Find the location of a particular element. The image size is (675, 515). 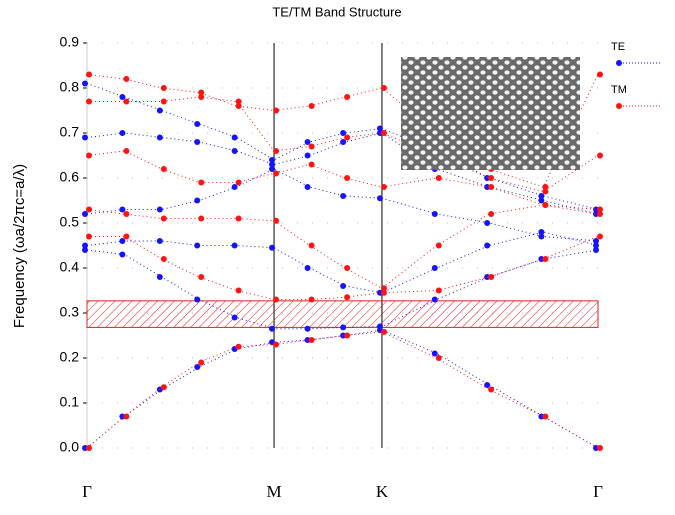

legend-marker is located at coordinates (619, 63).